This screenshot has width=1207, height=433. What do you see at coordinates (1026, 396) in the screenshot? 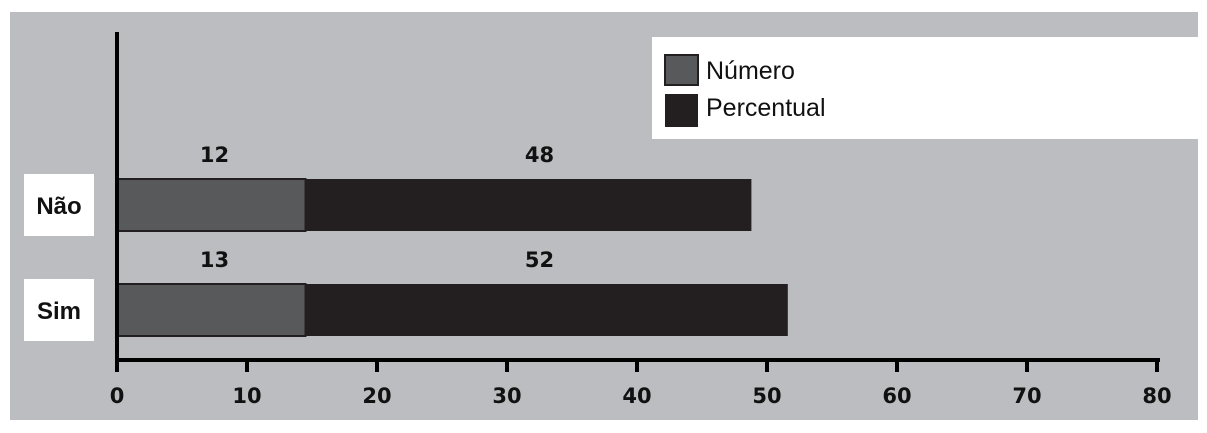
I see `x-tick-label-70: 70` at bounding box center [1026, 396].